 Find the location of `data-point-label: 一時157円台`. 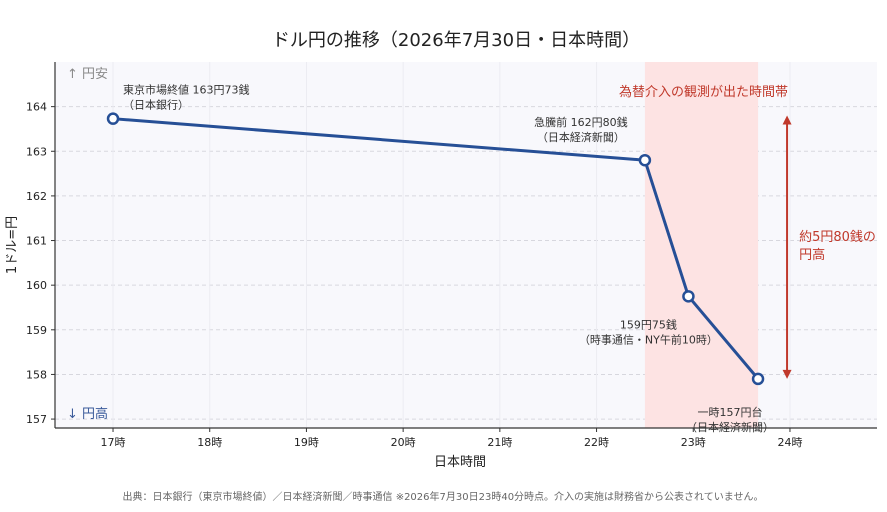

data-point-label: 一時157円台 is located at coordinates (730, 412).